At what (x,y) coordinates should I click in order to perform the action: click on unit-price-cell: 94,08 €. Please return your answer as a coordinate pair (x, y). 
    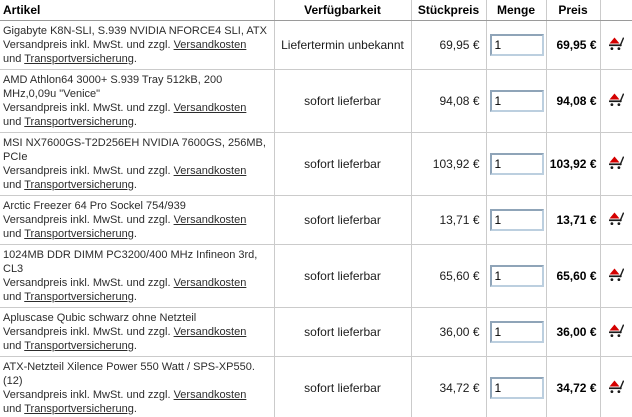
    Looking at the image, I should click on (449, 101).